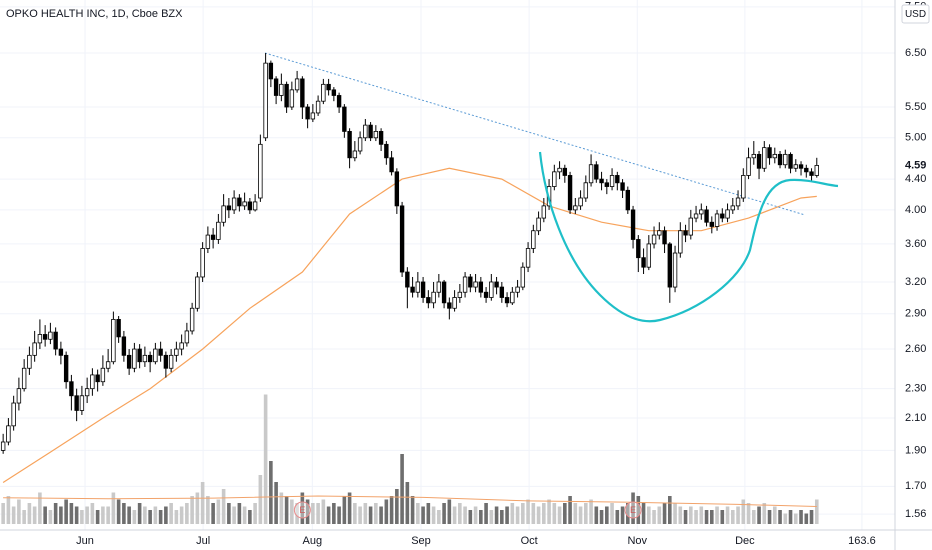 The image size is (932, 550). What do you see at coordinates (862, 541) in the screenshot?
I see `x-tick-label: 163.6` at bounding box center [862, 541].